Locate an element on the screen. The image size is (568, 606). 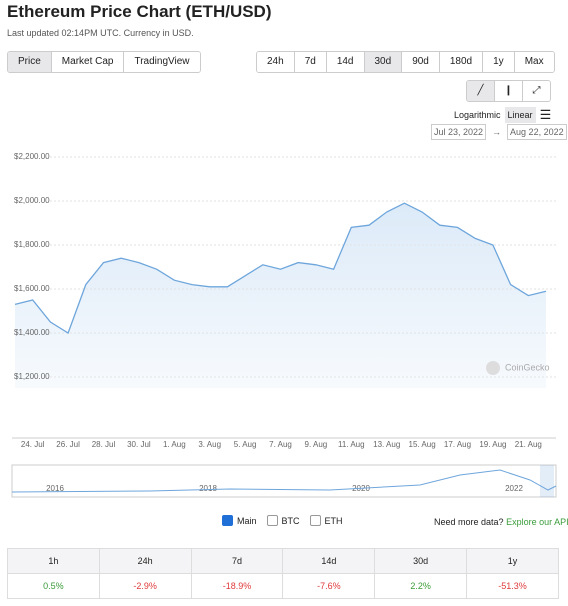
range-to: Aug 22, 2022 is located at coordinates (537, 132).